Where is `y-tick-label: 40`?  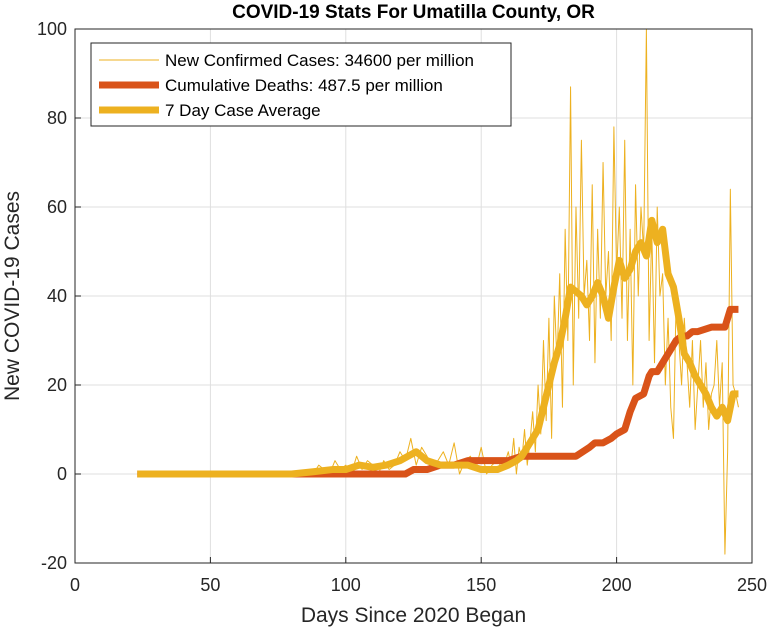 y-tick-label: 40 is located at coordinates (57, 296).